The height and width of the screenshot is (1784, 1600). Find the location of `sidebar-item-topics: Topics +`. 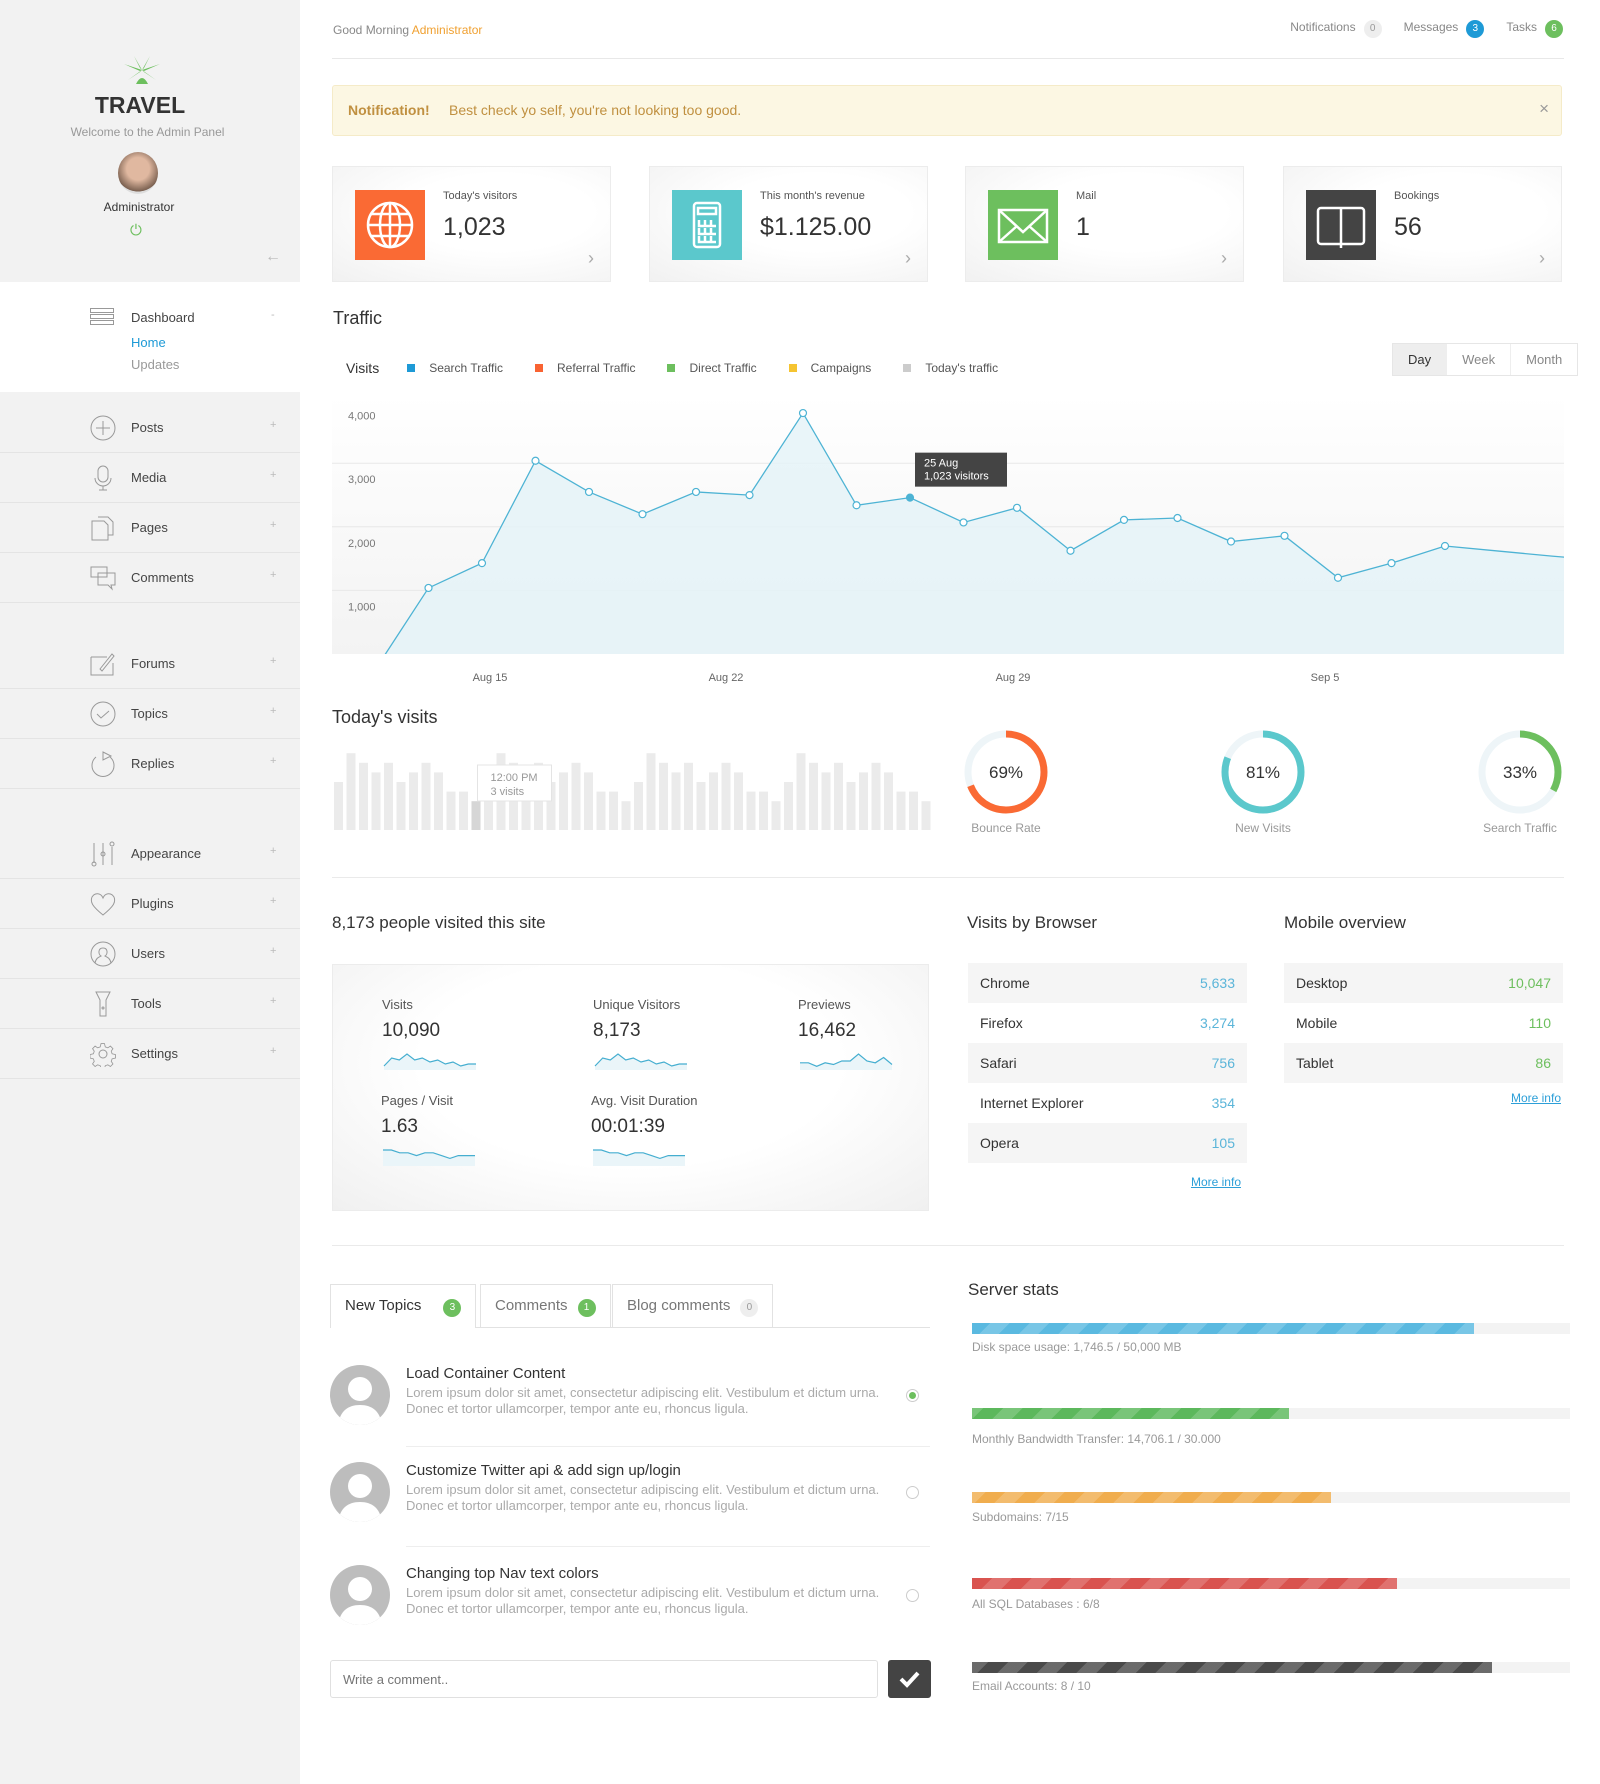

sidebar-item-topics: Topics + is located at coordinates (150, 714).